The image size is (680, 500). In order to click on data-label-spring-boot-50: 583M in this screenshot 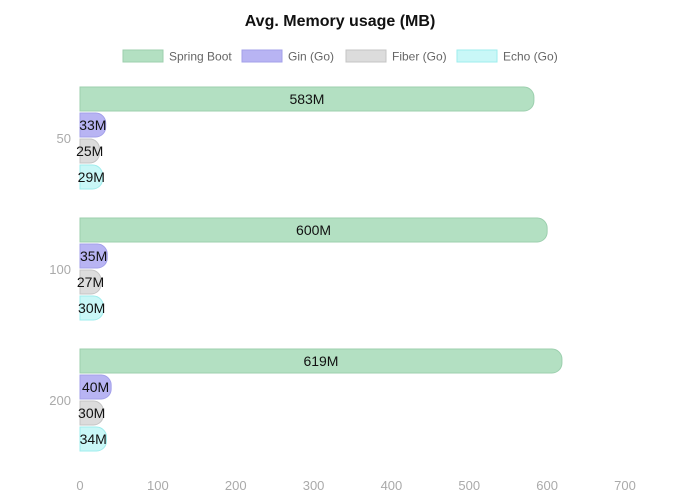, I will do `click(306, 99)`.